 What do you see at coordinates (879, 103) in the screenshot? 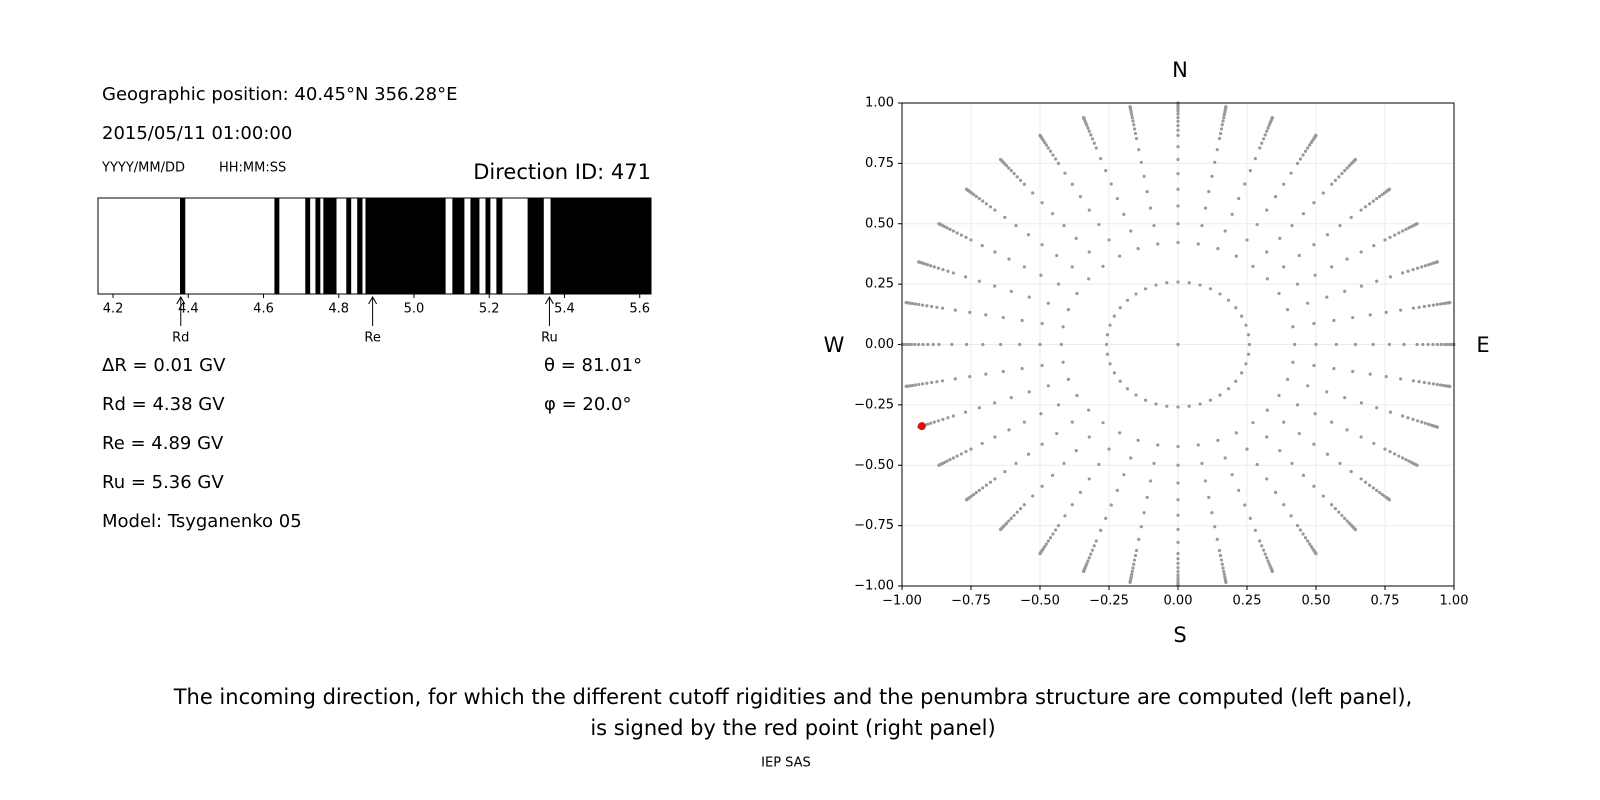
I see `y-tick-label: 1.00` at bounding box center [879, 103].